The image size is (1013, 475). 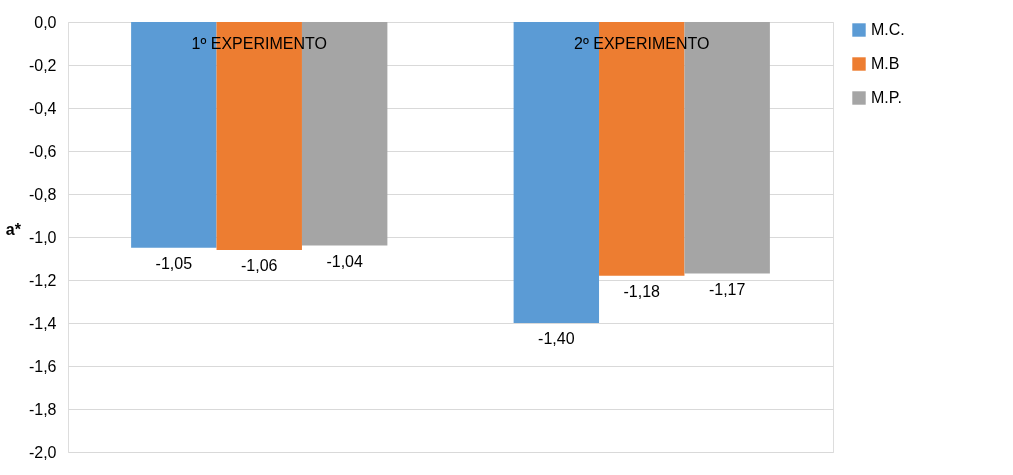 What do you see at coordinates (42, 108) in the screenshot?
I see `y-tick-label: -0,4` at bounding box center [42, 108].